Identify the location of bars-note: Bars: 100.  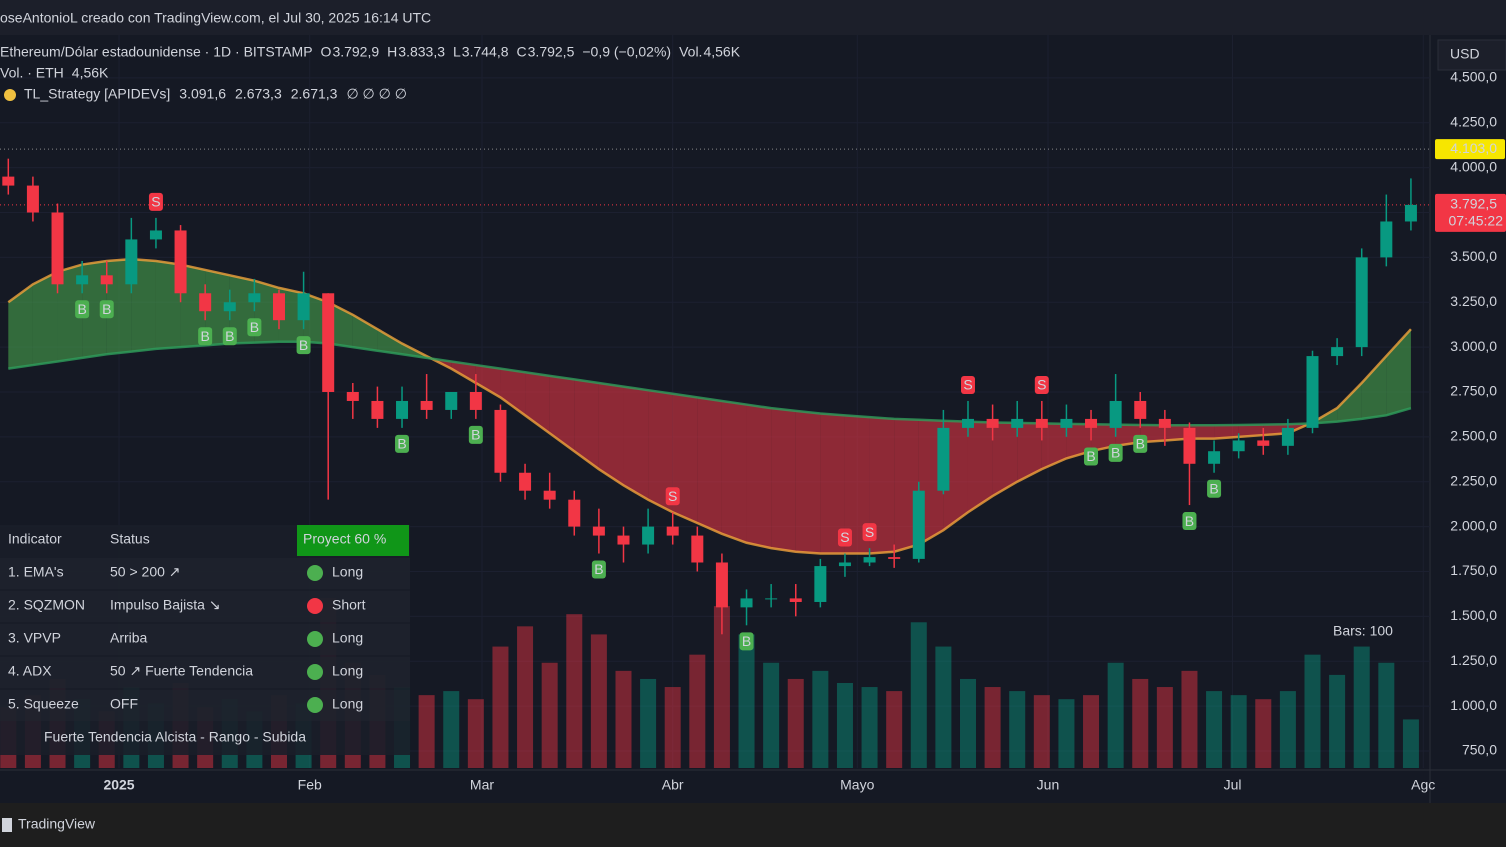
(1363, 631).